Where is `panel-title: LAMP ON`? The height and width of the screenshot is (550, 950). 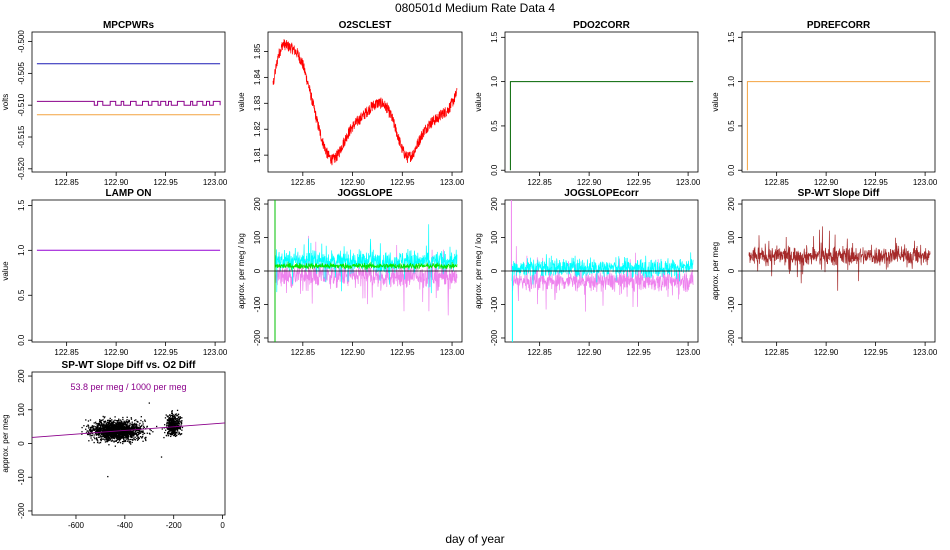 panel-title: LAMP ON is located at coordinates (129, 193).